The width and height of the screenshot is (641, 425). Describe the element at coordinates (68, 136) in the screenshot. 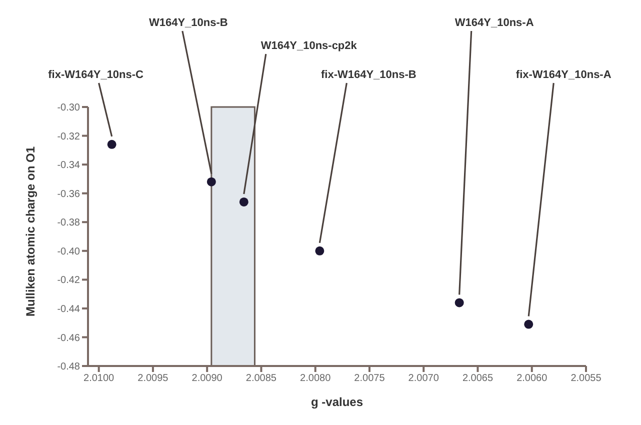

I see `y-tick-label: -0.32` at that location.